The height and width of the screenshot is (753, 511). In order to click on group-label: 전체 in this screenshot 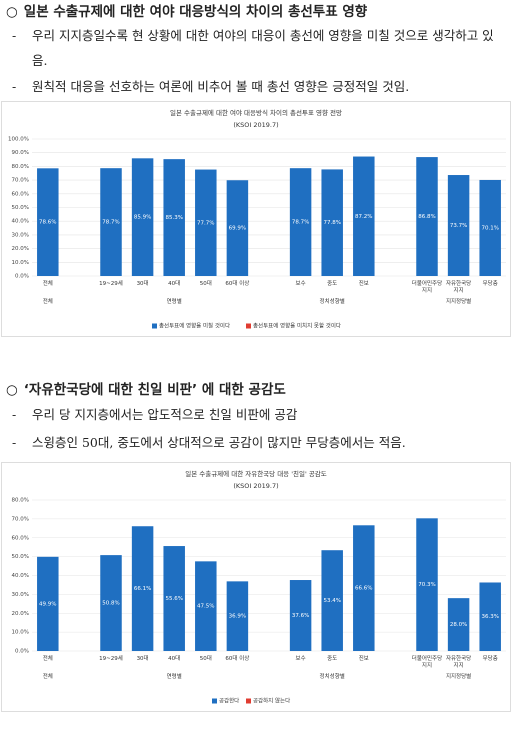, I will do `click(47, 677)`.